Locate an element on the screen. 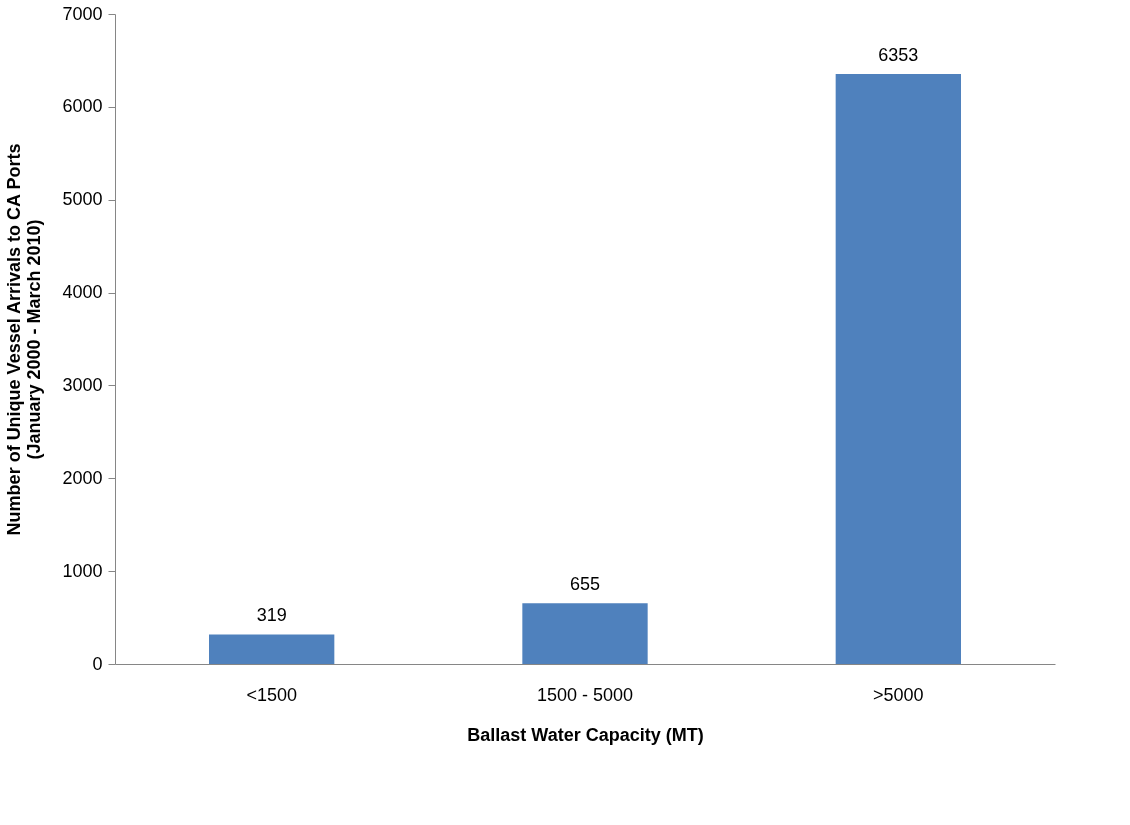 This screenshot has width=1130, height=825. x-tick-label: <1500 is located at coordinates (271, 694).